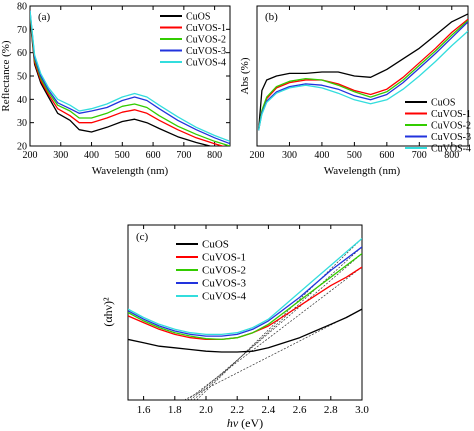  What do you see at coordinates (6, 75) in the screenshot?
I see `panel-a-y-axis-label: Reflectance (%)` at bounding box center [6, 75].